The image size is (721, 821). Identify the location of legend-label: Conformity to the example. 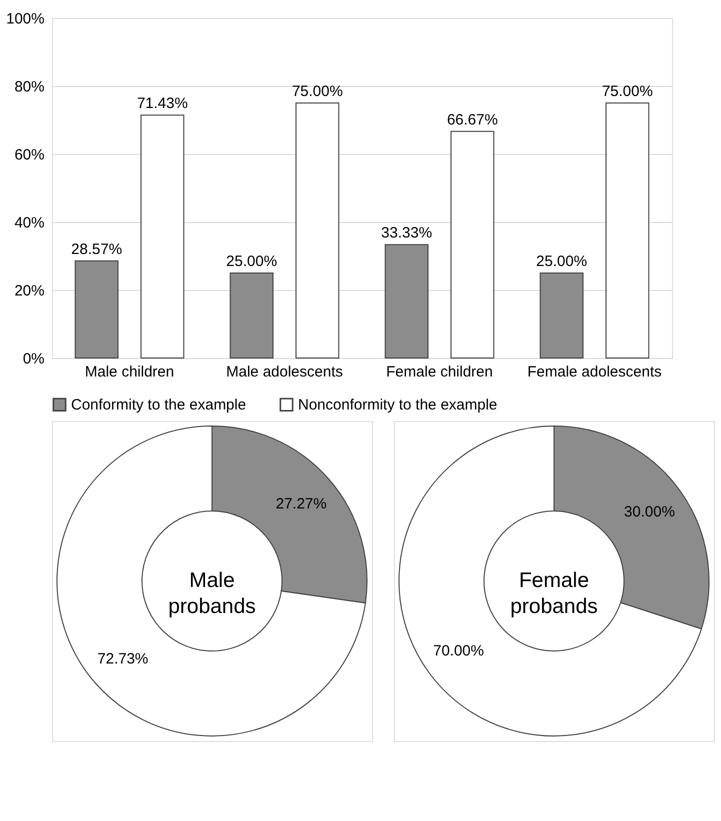
(158, 405).